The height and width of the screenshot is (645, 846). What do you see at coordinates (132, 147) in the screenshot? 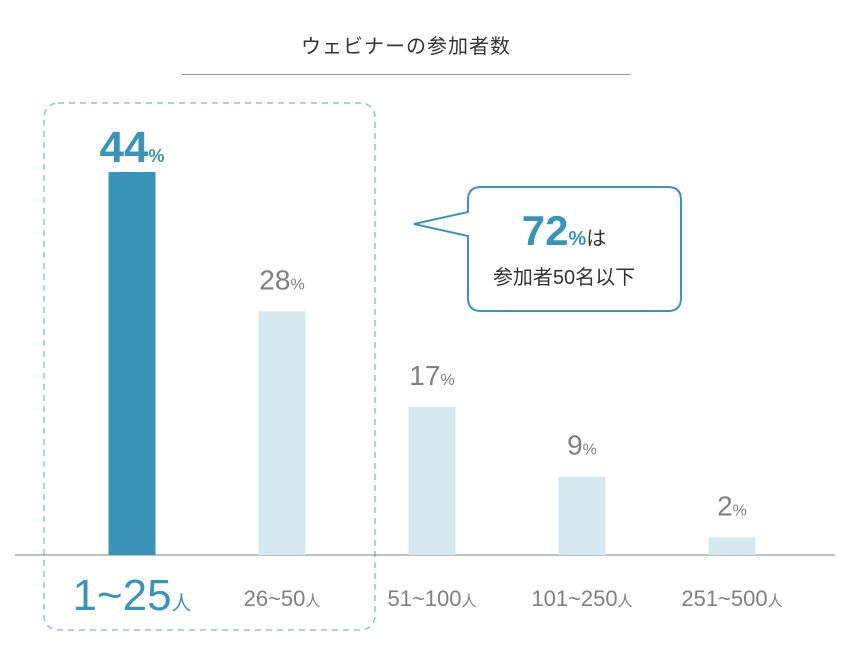
I see `value-label: 44%` at bounding box center [132, 147].